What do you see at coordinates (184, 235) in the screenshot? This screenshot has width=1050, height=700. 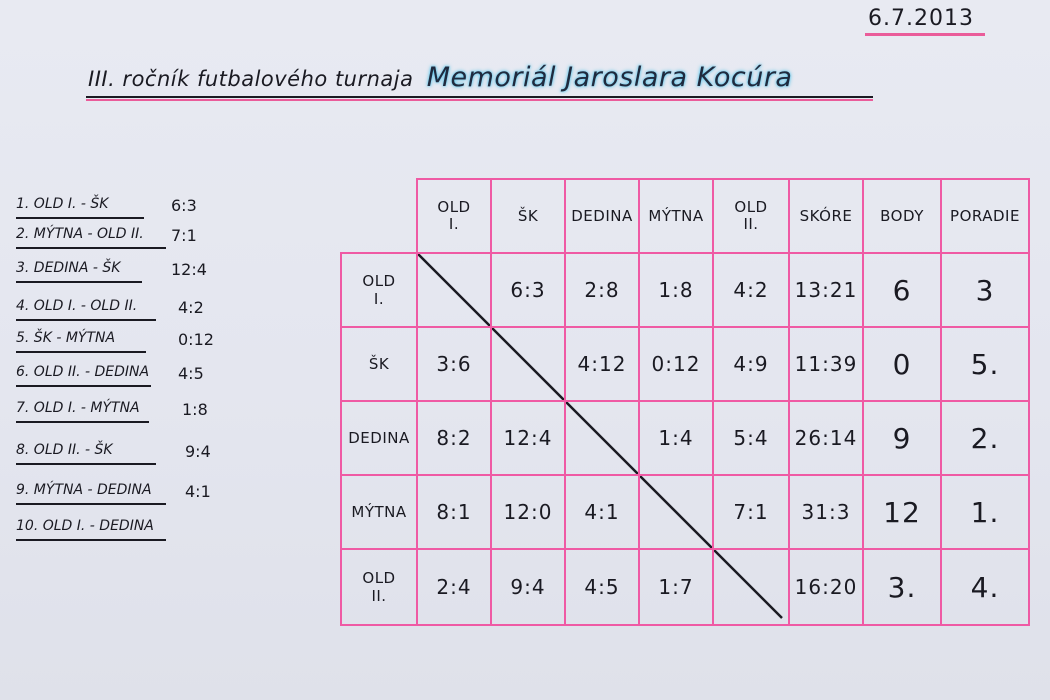 I see `match-score: 7:1` at bounding box center [184, 235].